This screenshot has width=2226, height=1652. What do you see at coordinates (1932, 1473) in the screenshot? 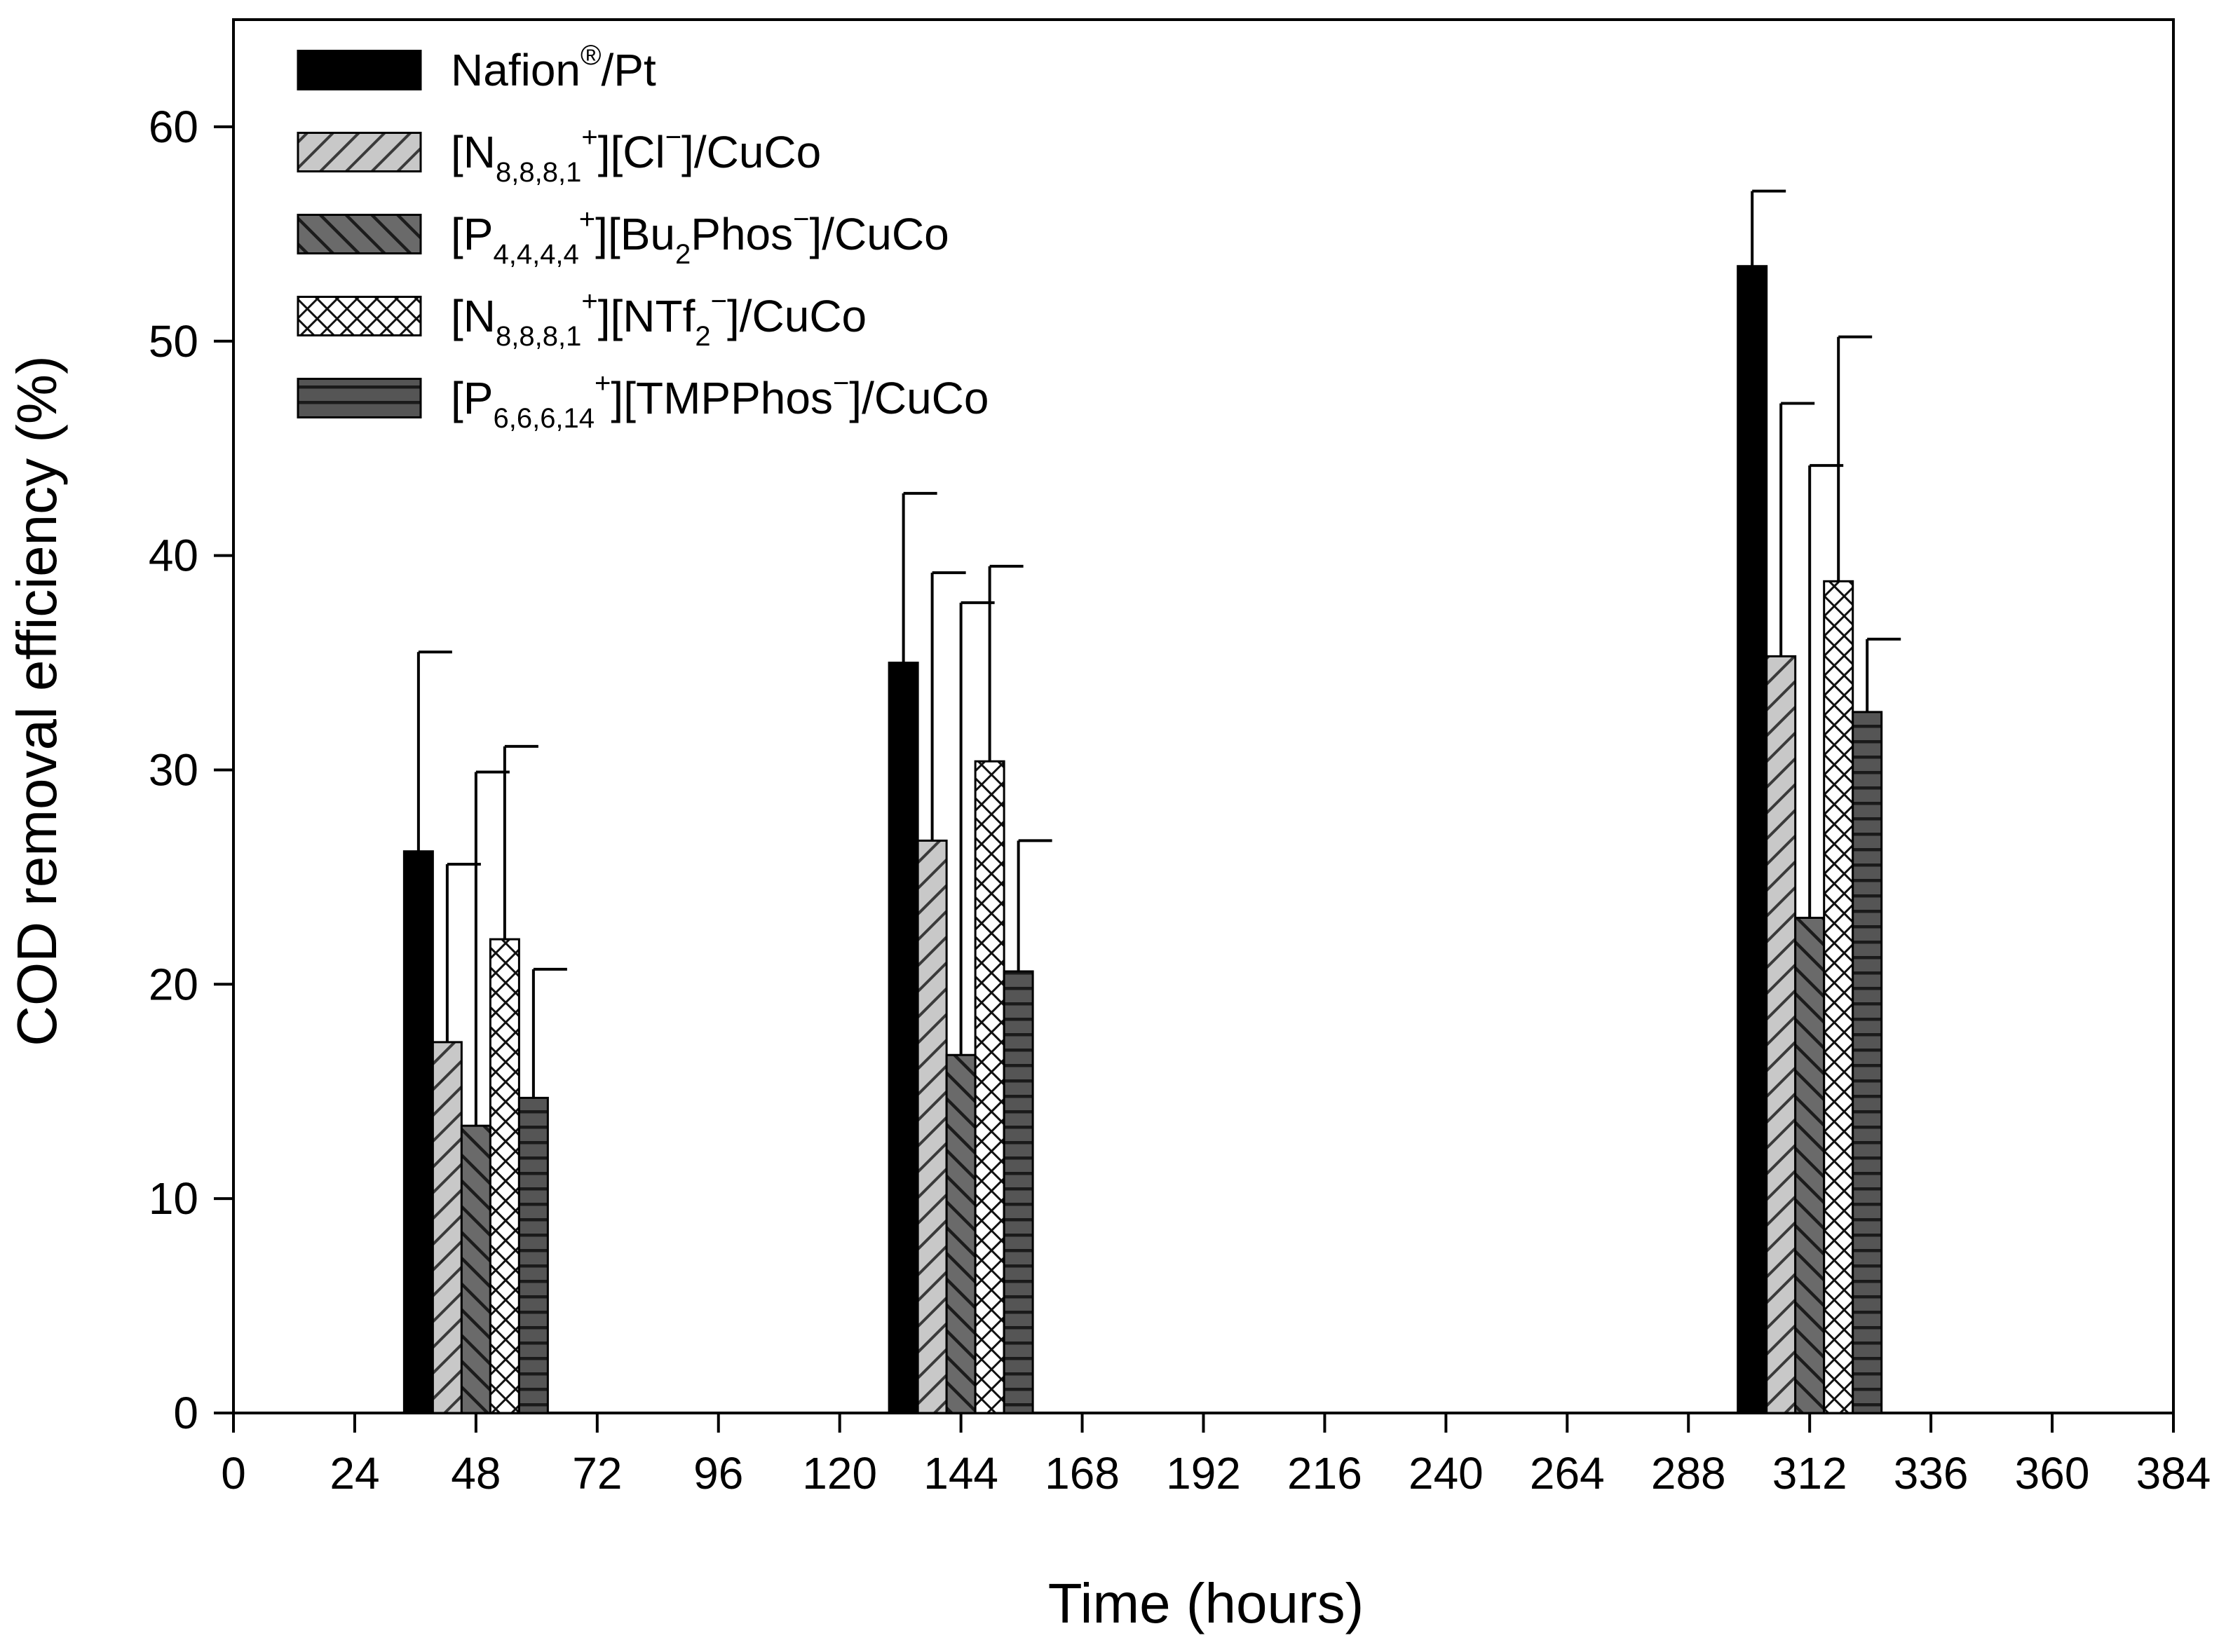
I see `x-tick-label: 336` at bounding box center [1932, 1473].